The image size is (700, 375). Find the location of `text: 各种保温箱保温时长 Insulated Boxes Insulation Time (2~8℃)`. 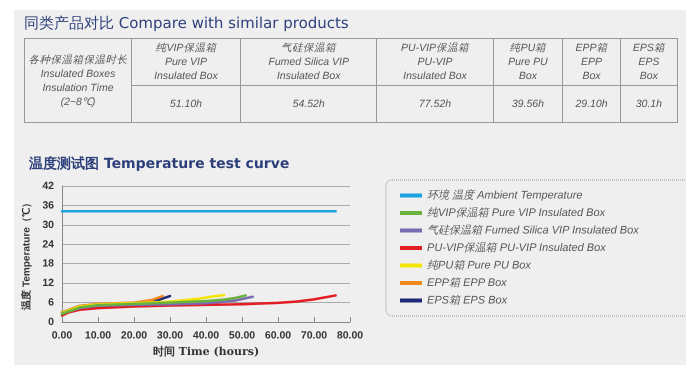

text: 各种保温箱保温时长 Insulated Boxes Insulation Time (2~8℃) is located at coordinates (78, 80).